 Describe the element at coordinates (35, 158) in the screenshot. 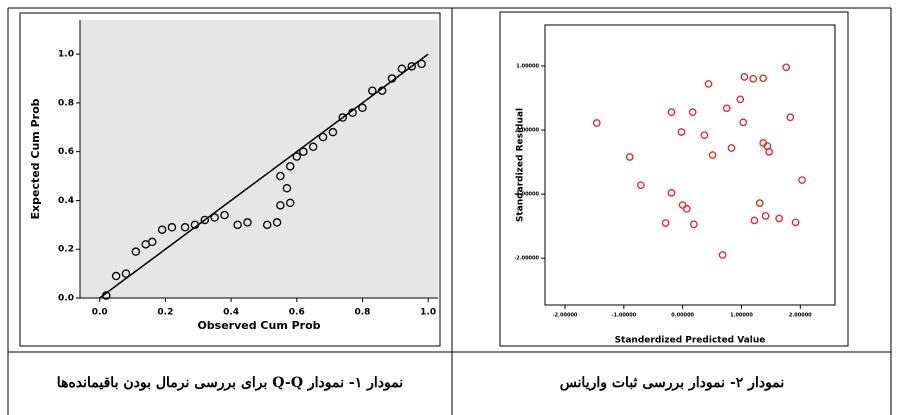

I see `y-axis-label: Expected Cum Prob` at that location.